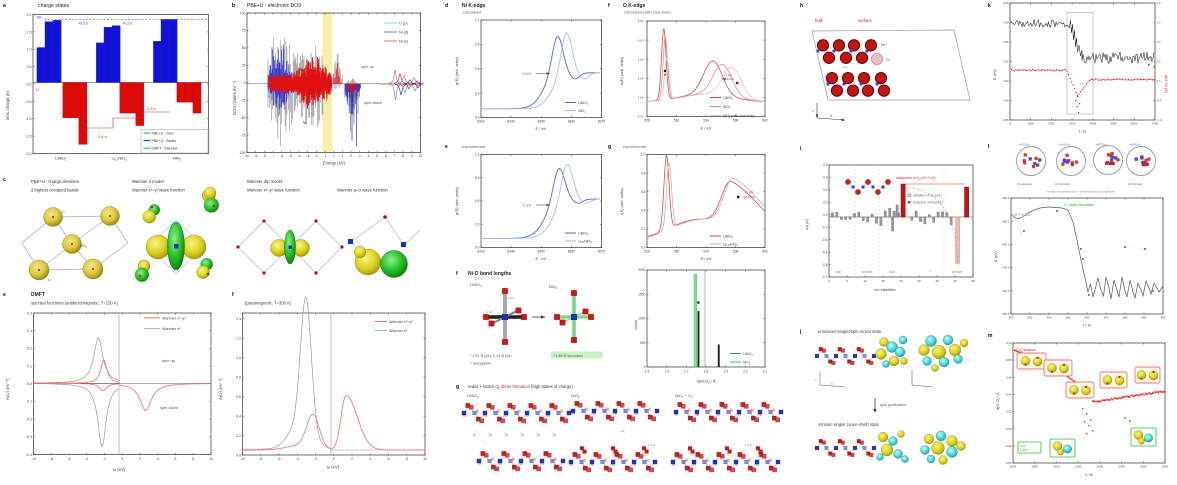 The image size is (1177, 485). I want to click on svg-text: σ(E) (arb. units), so click(621, 70).